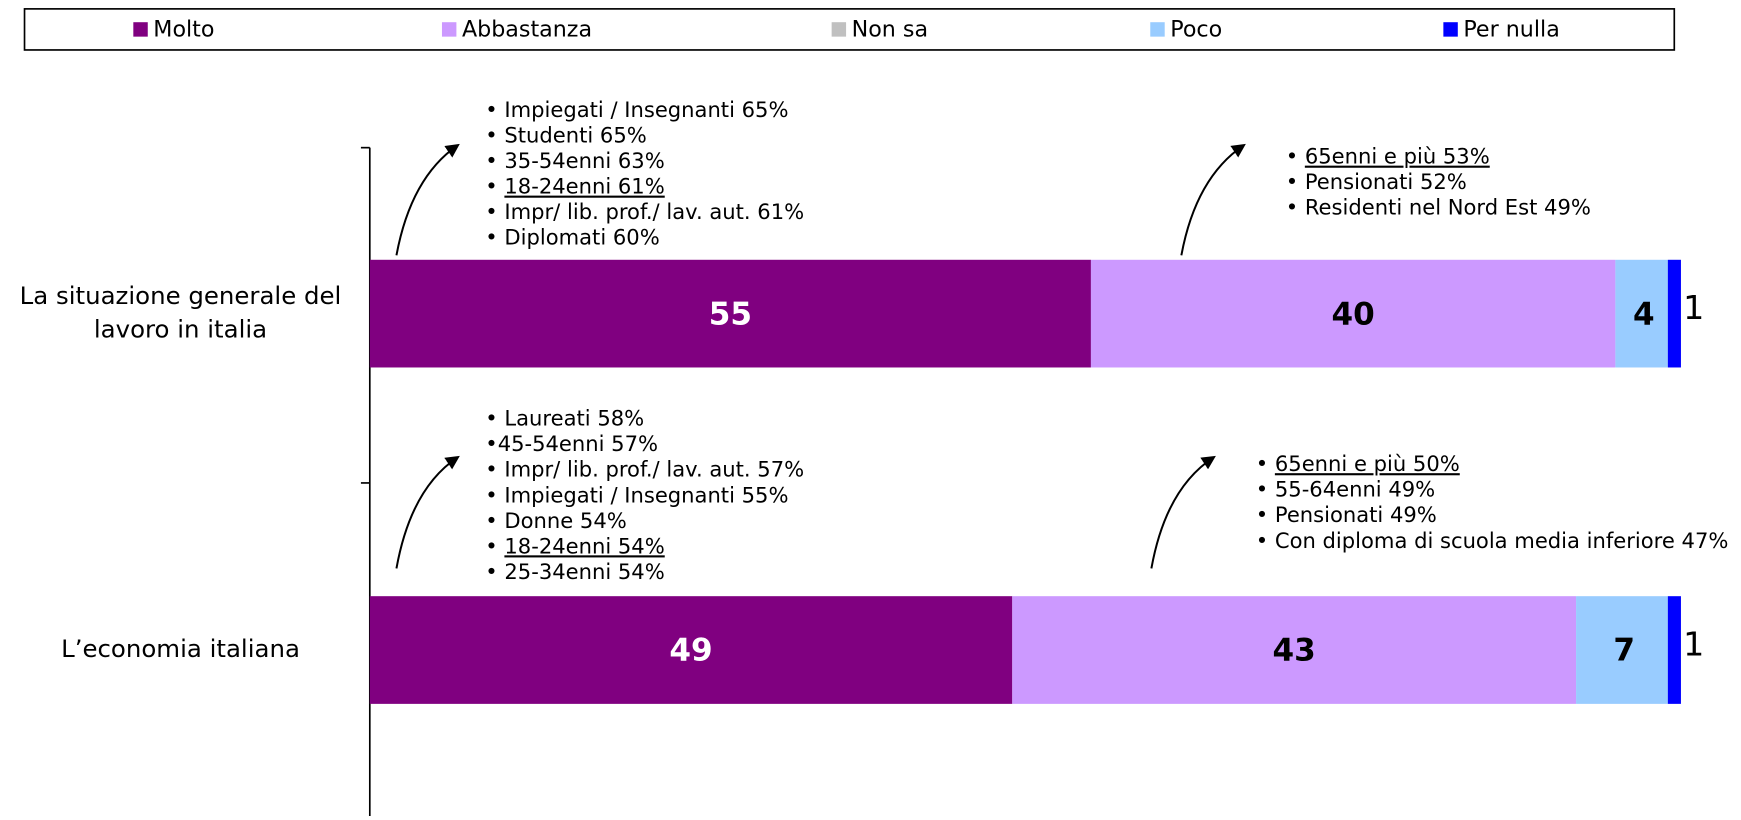  I want to click on value-label: 55, so click(730, 314).